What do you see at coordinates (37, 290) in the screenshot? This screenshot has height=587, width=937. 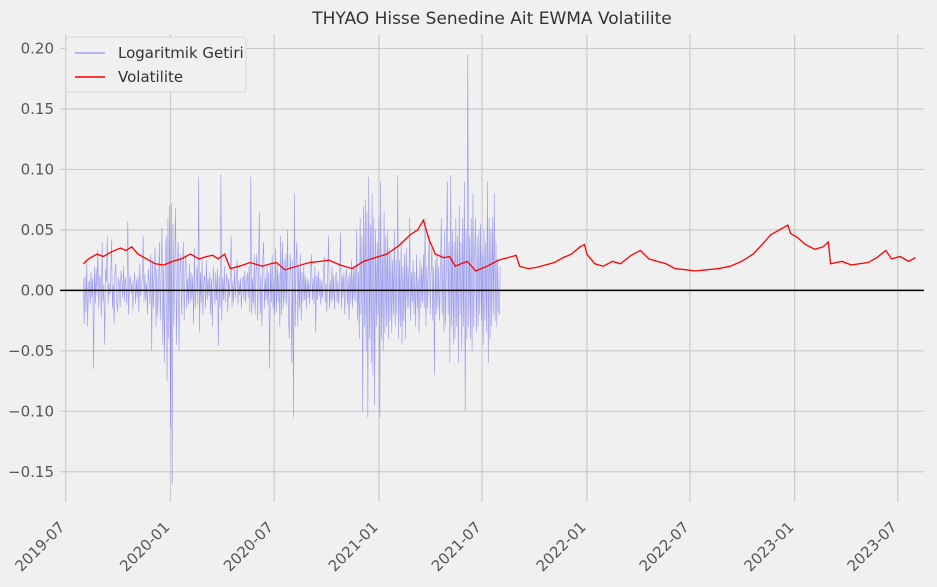 I see `y-tick-label: 0.00` at bounding box center [37, 290].